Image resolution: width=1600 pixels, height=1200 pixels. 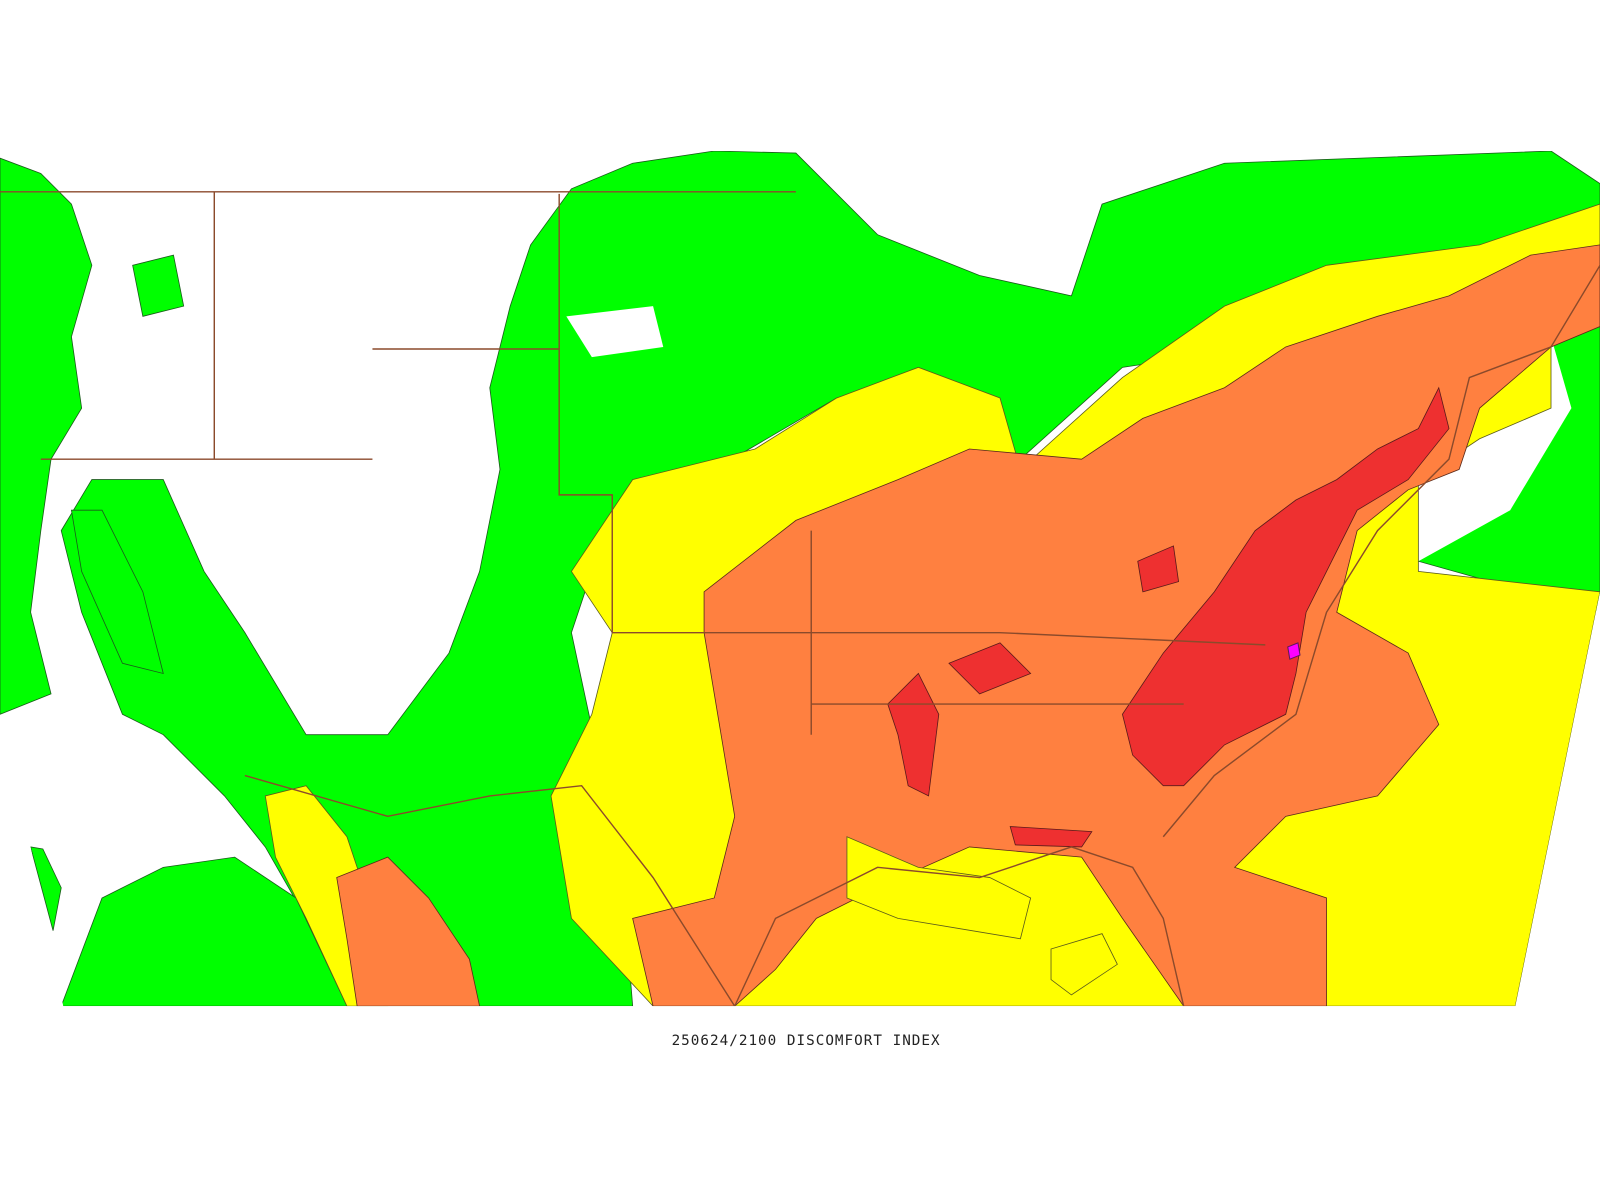 What do you see at coordinates (806, 1041) in the screenshot?
I see `map-caption: 250624/2100 DISCOMFORT INDEX` at bounding box center [806, 1041].